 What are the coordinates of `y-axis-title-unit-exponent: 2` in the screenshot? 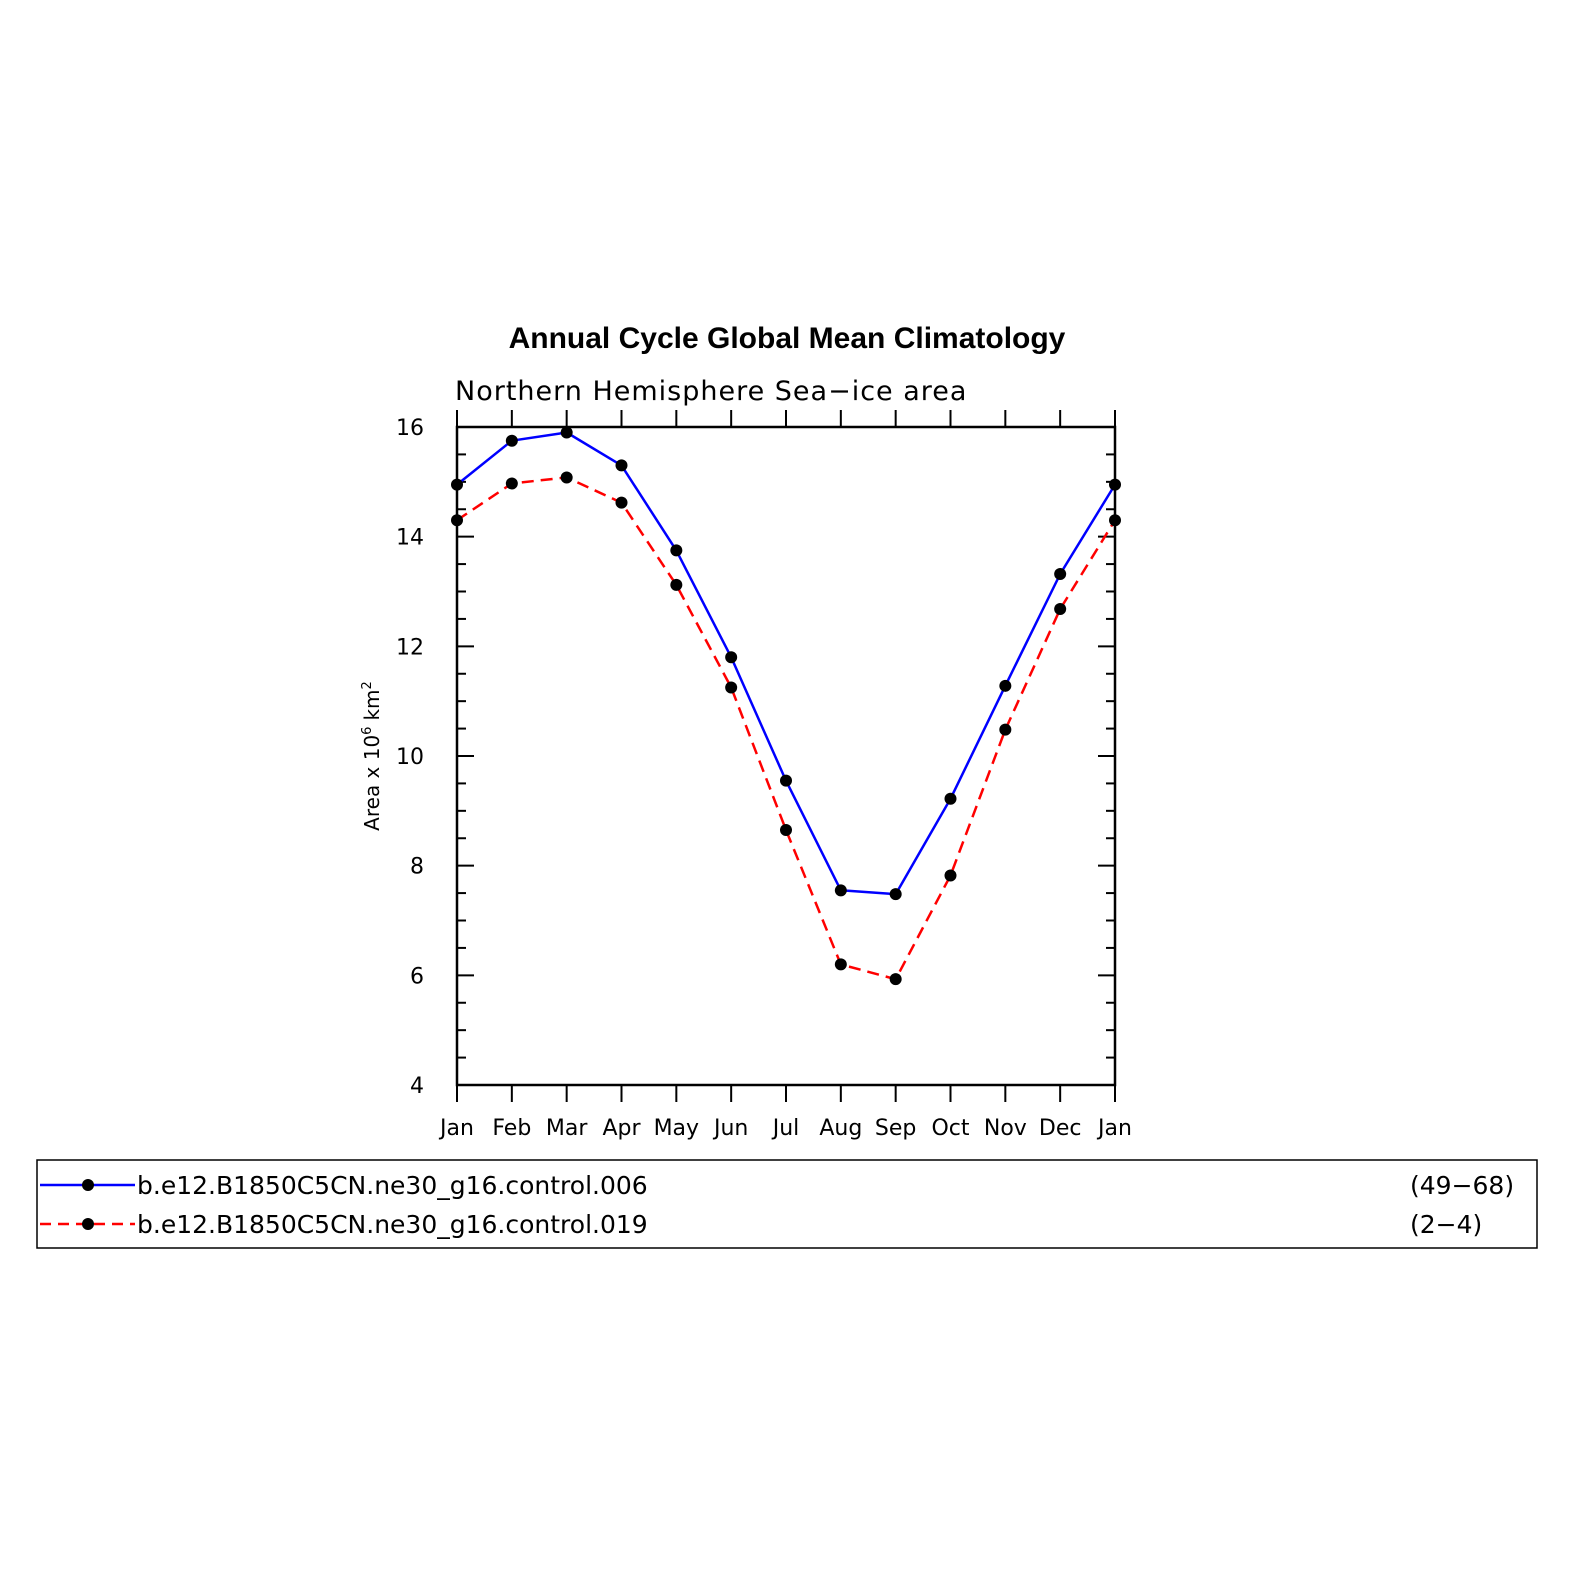 It's located at (367, 685).